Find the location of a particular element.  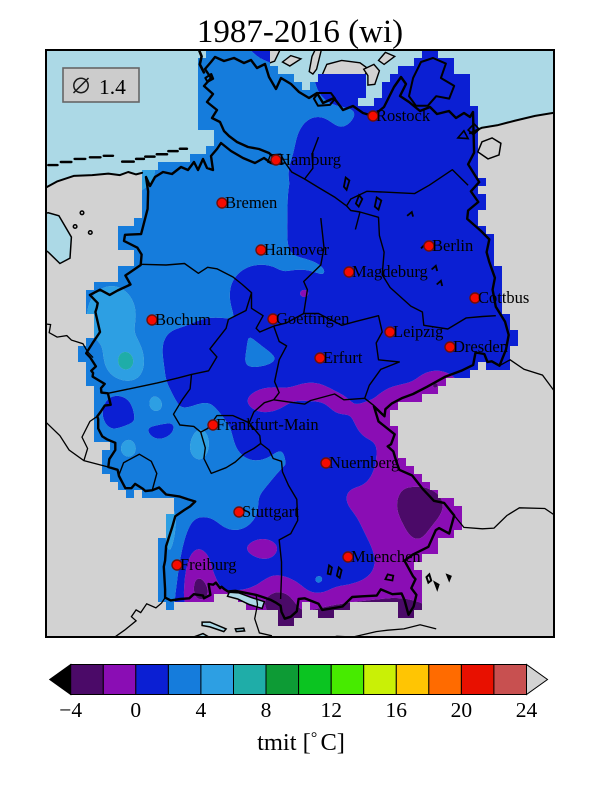

svg-text: 4 is located at coordinates (201, 710).